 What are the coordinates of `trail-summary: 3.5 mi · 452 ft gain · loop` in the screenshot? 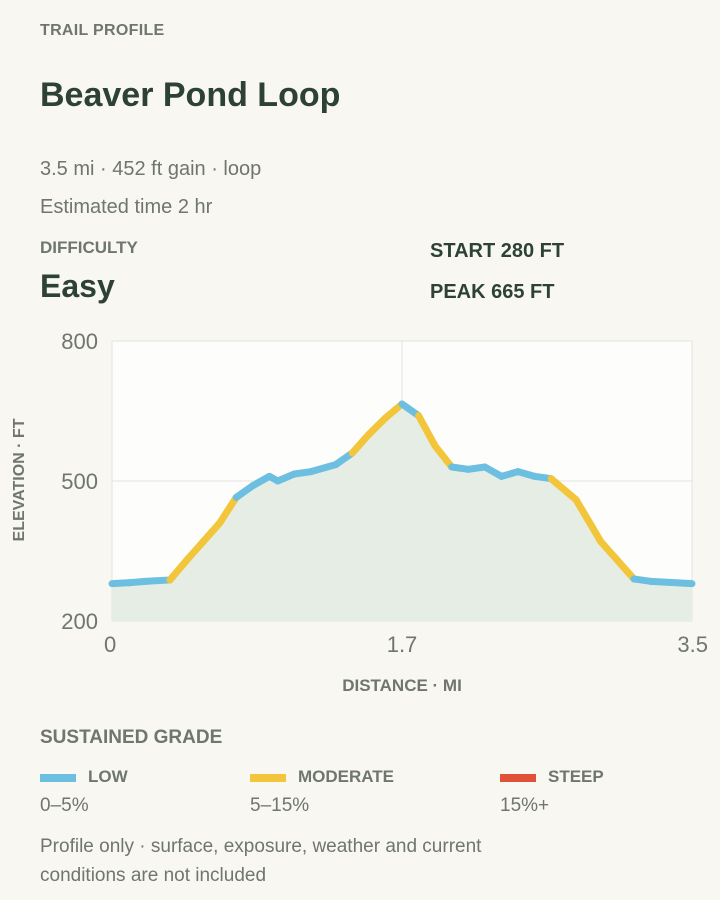 It's located at (151, 169).